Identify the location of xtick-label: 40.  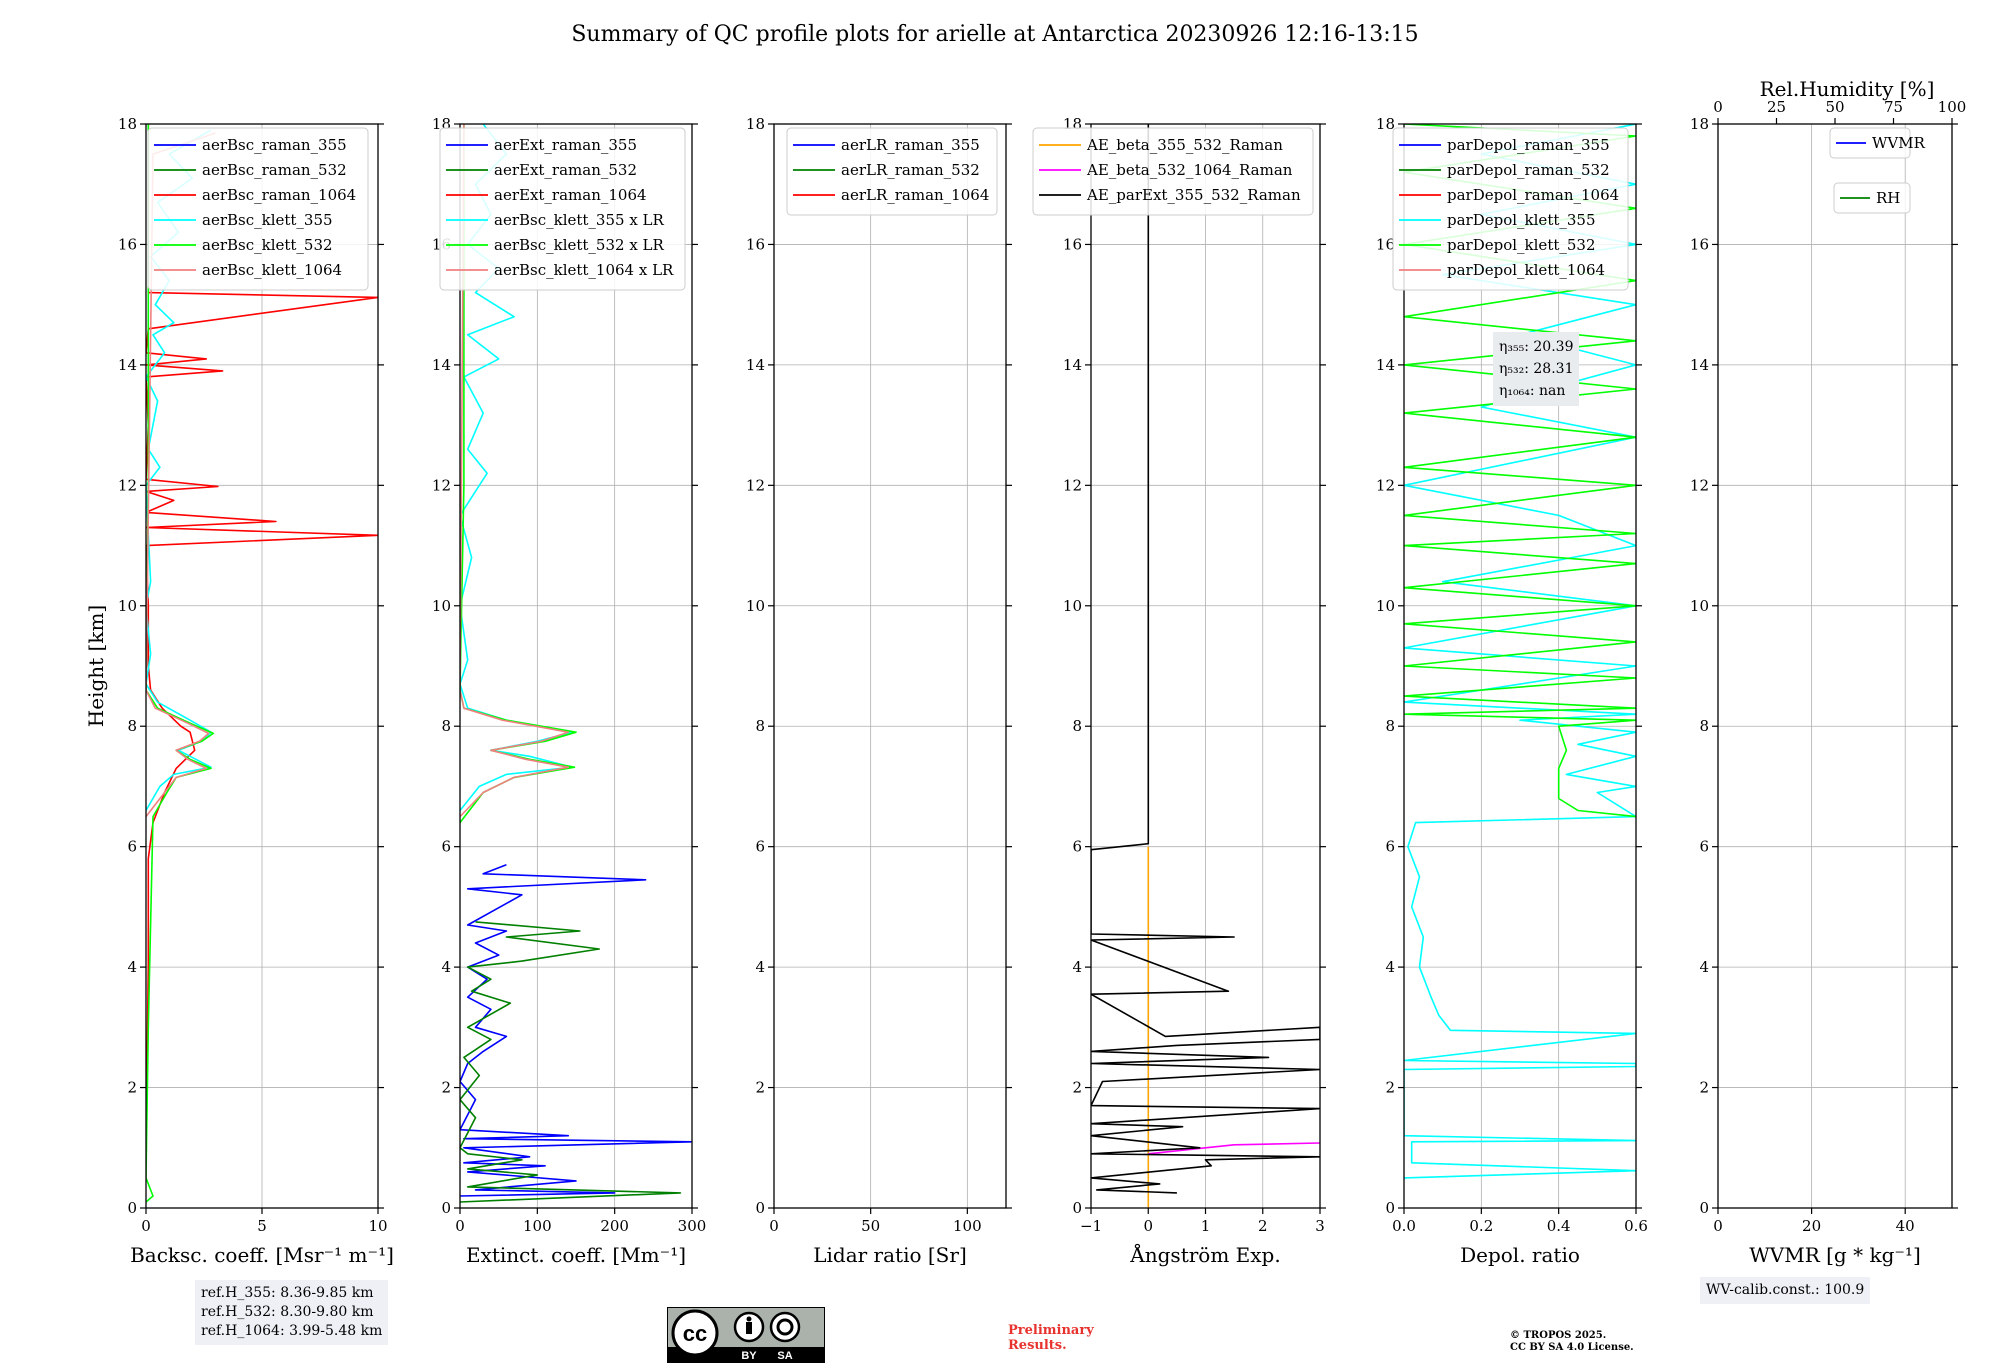
(1905, 1226).